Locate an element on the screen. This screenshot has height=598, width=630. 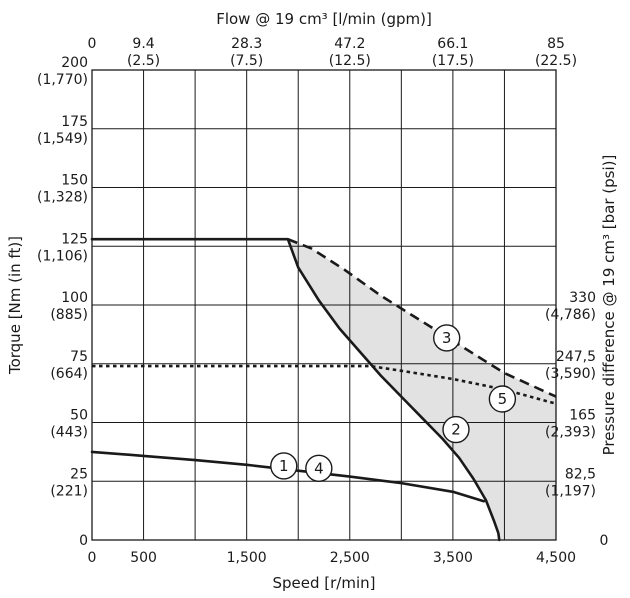
x-tick-label: 3,500 is located at coordinates (453, 558).